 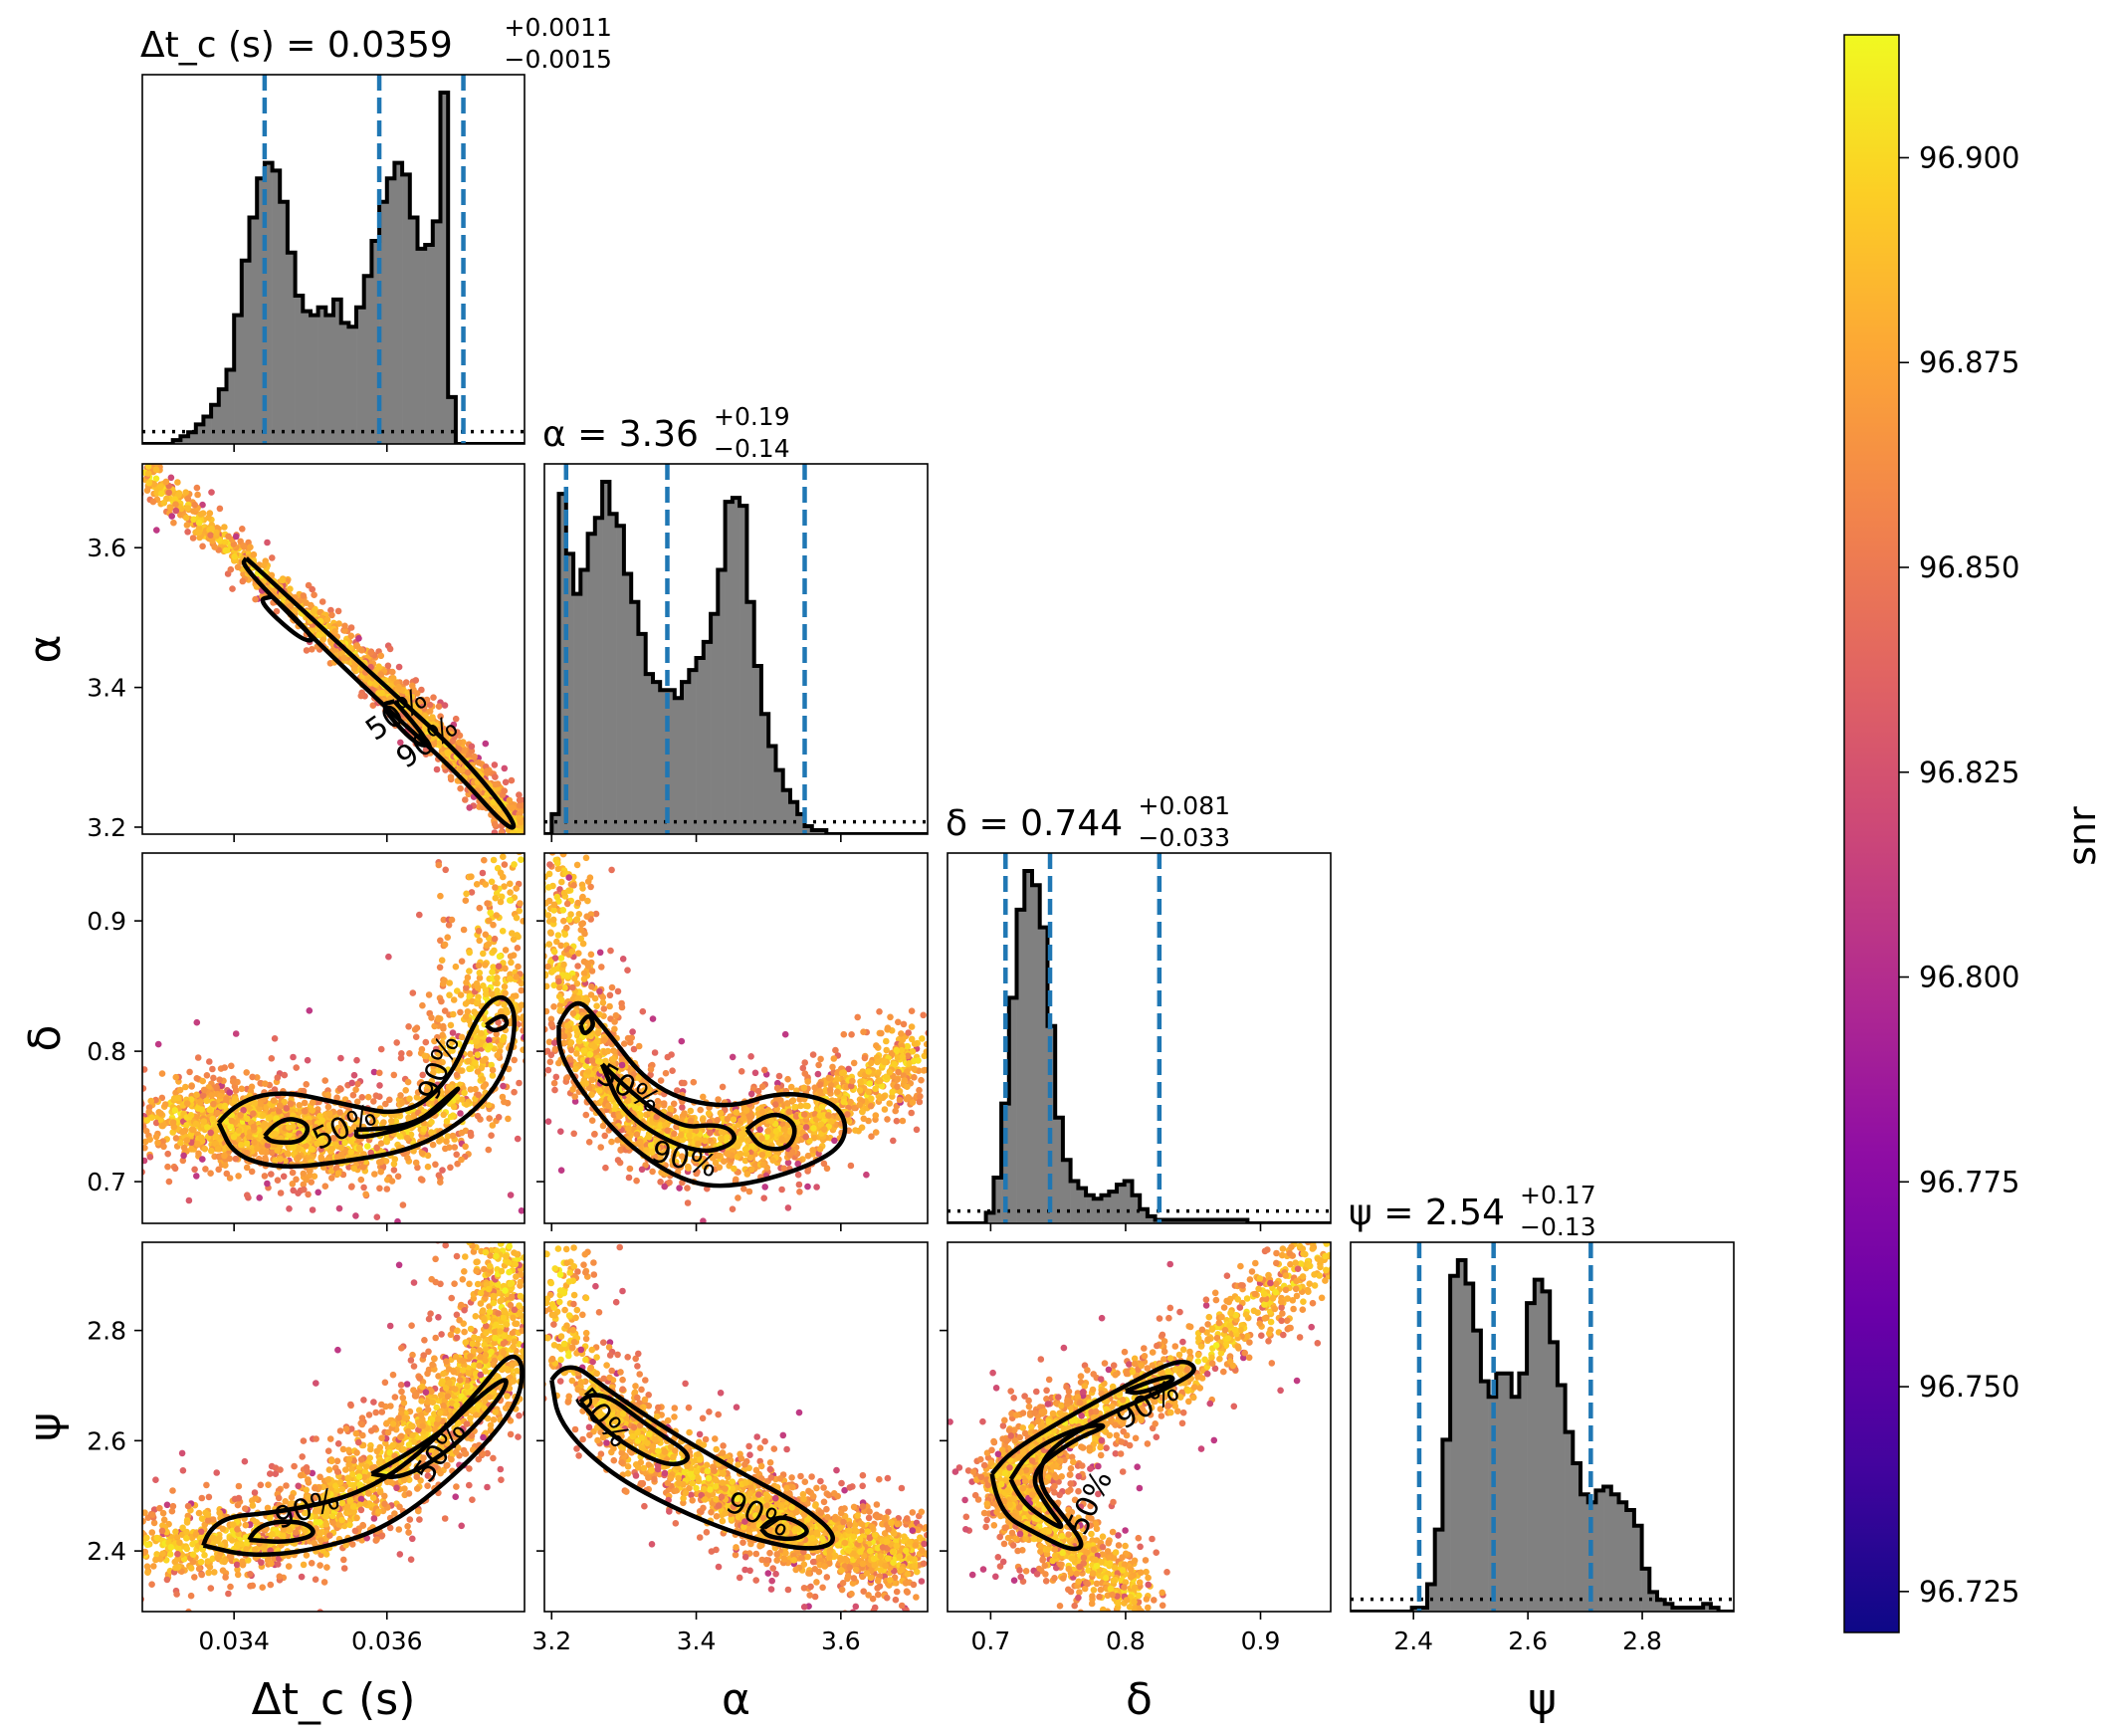 What do you see at coordinates (333, 267) in the screenshot?
I see `hist-outline-dtc` at bounding box center [333, 267].